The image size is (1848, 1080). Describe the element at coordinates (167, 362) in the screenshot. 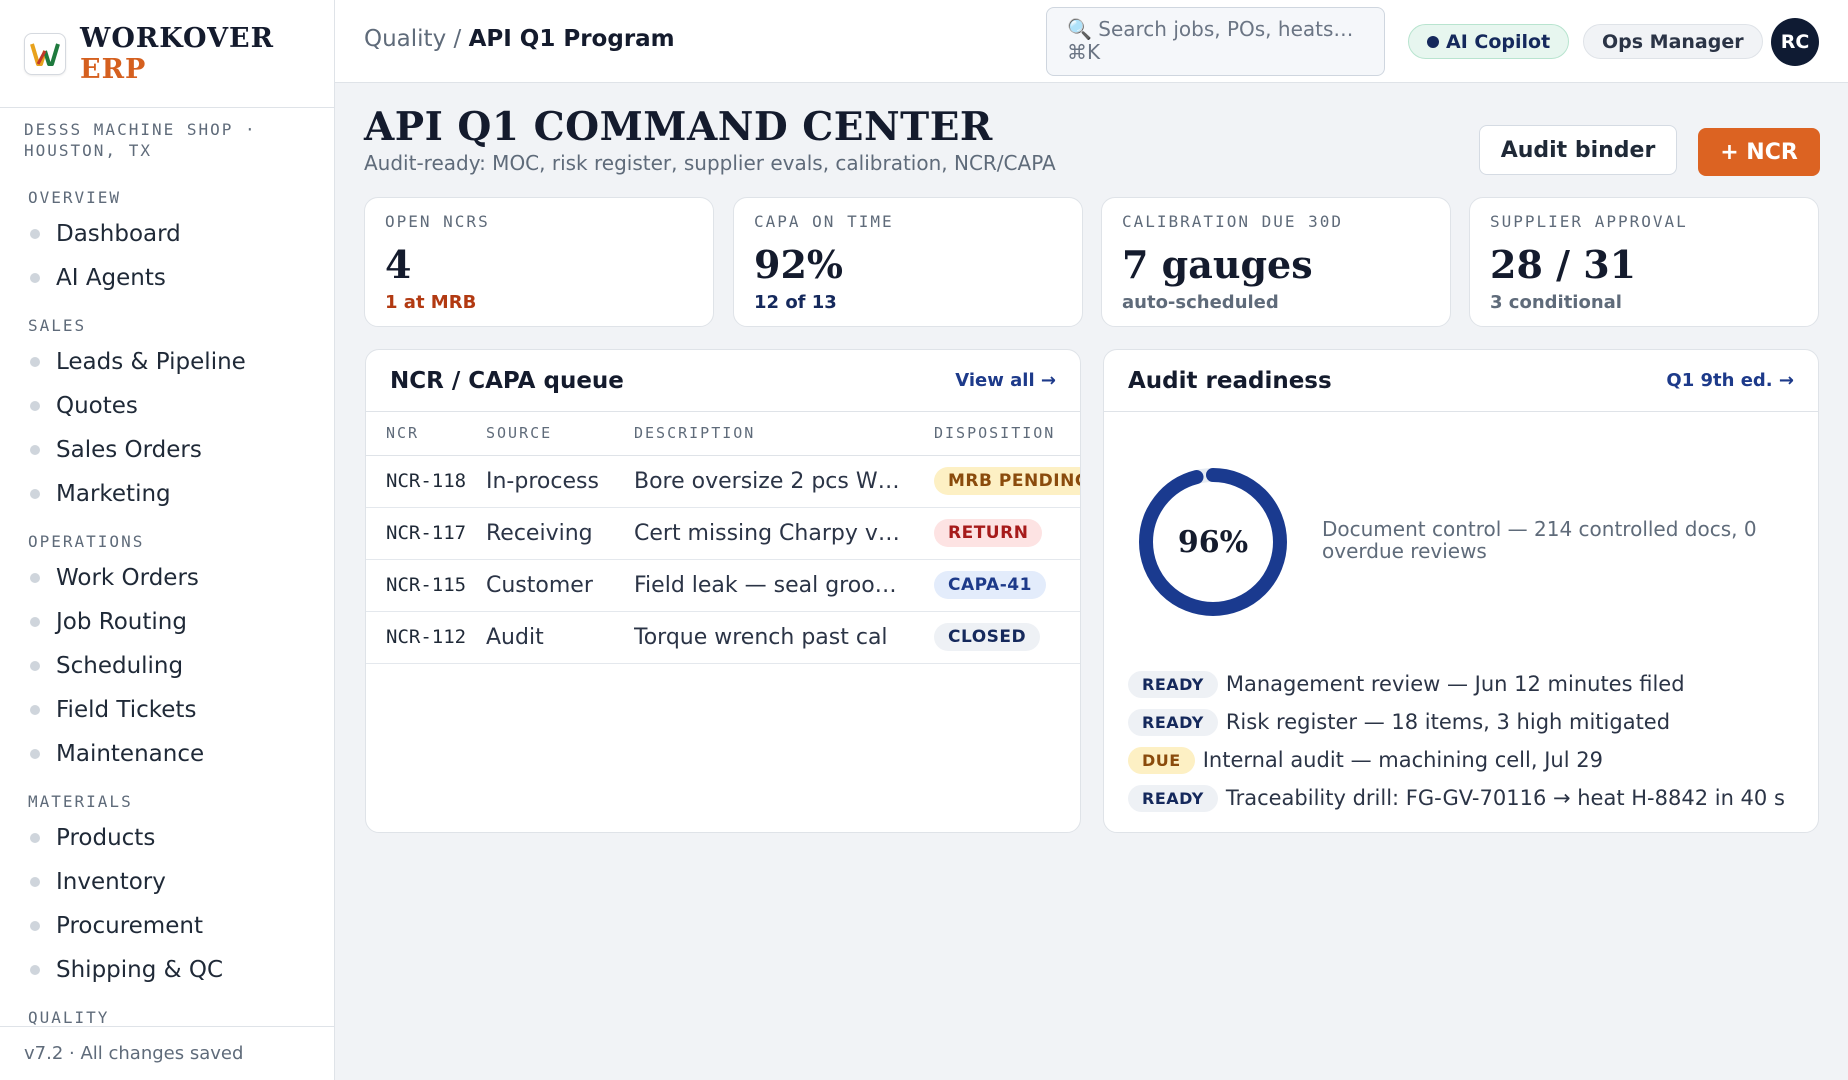

I see `sidebar-item-leads-pipeline: Leads & Pipeline` at that location.